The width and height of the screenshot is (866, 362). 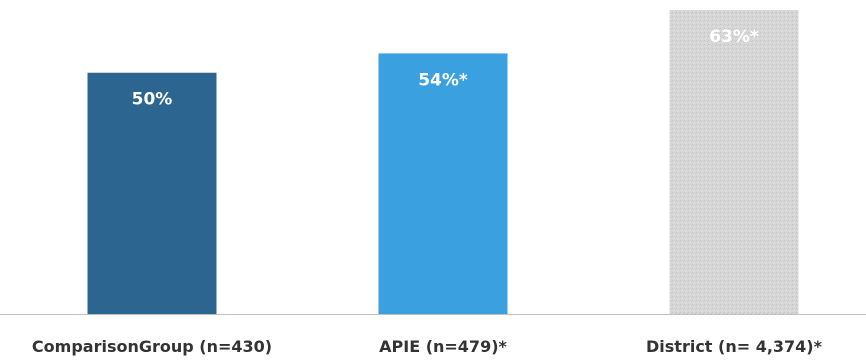 I want to click on category-label-3: District (n= 4,374)*, so click(x=734, y=346).